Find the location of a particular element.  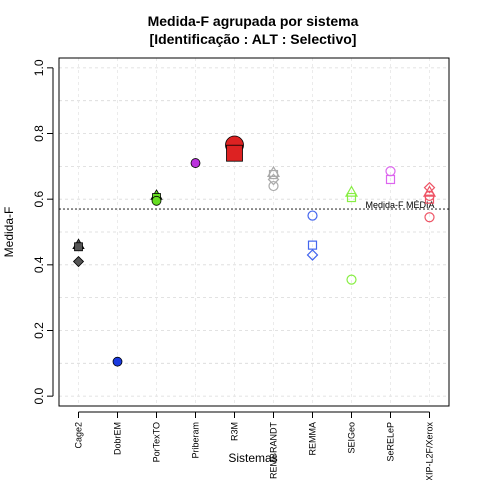

x-tick-label: Priberam is located at coordinates (196, 440).